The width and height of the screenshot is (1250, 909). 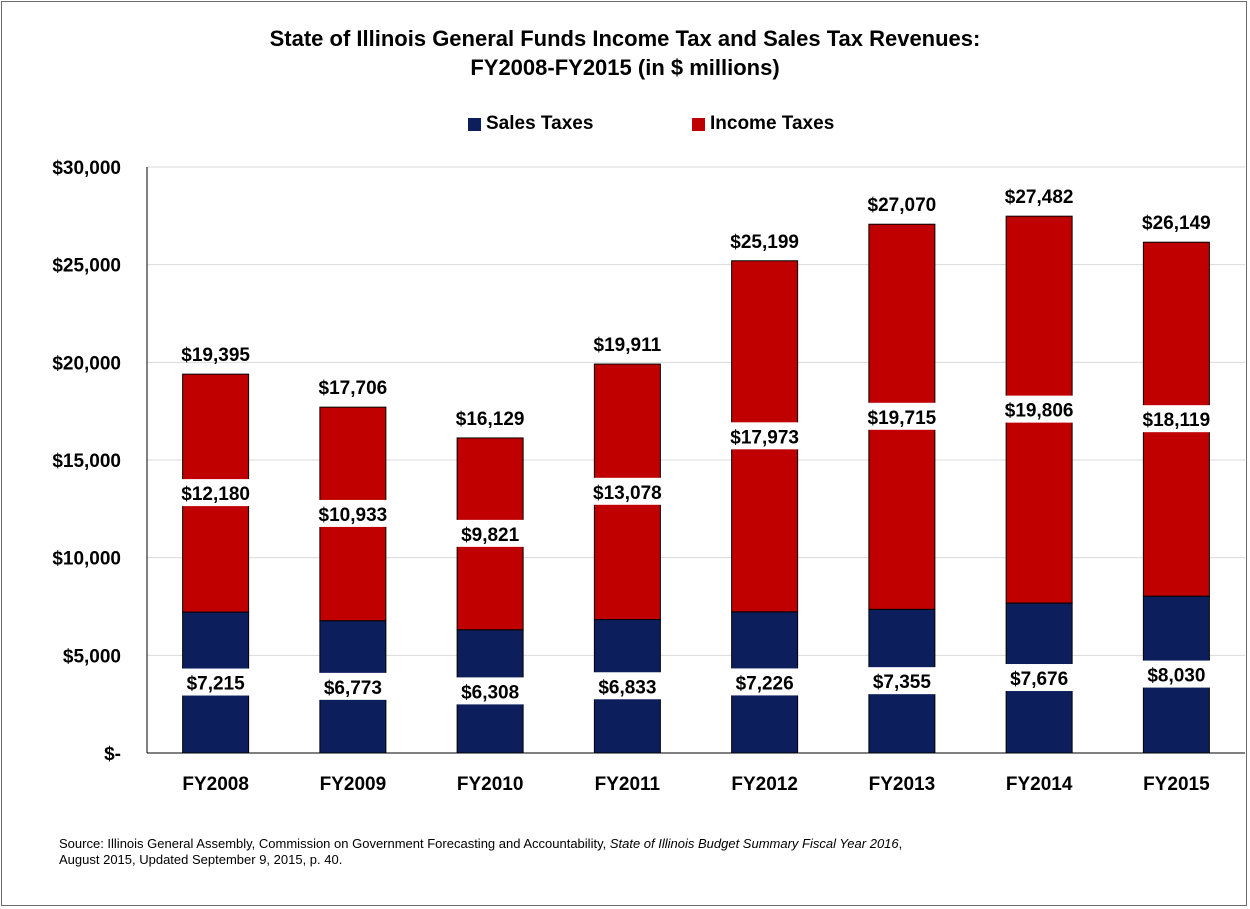 What do you see at coordinates (764, 242) in the screenshot?
I see `total-label: $25,199` at bounding box center [764, 242].